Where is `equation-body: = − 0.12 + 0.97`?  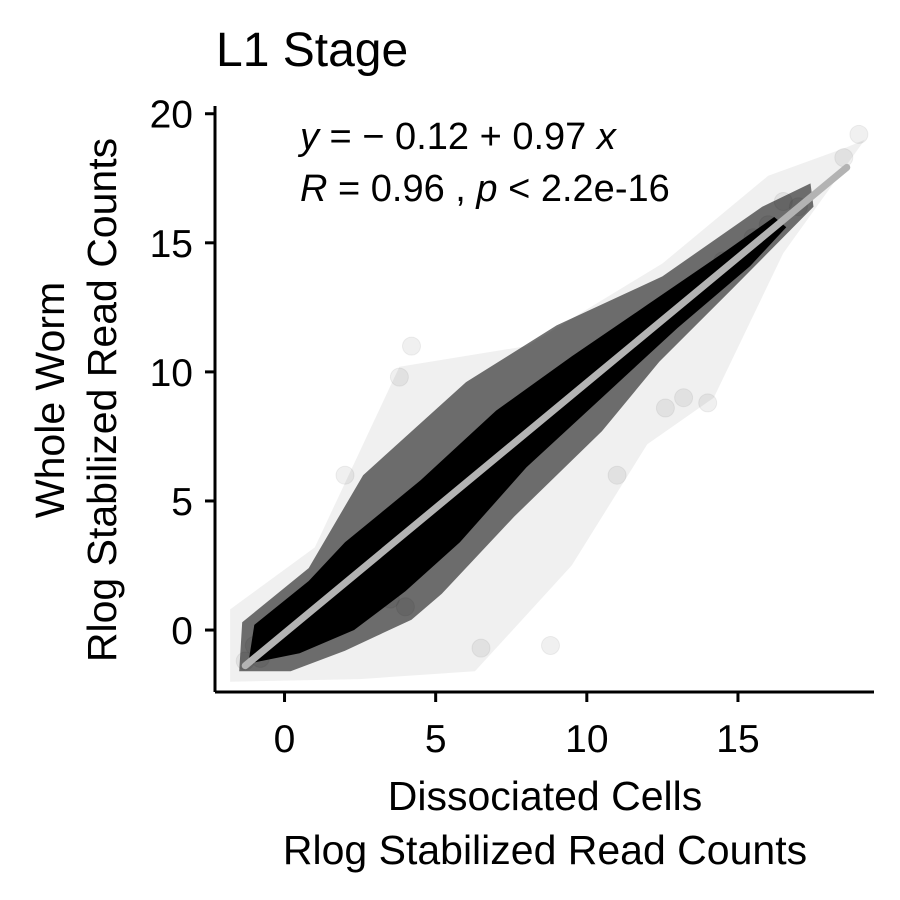 equation-body: = − 0.12 + 0.97 is located at coordinates (458, 137).